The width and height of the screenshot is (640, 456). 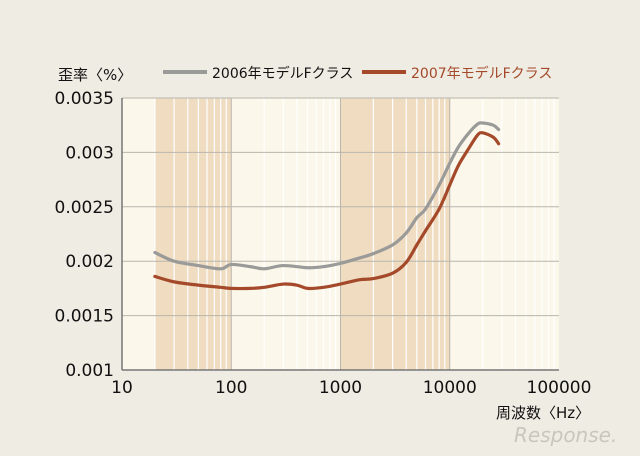 I want to click on x-tick-label: 100000, so click(x=559, y=388).